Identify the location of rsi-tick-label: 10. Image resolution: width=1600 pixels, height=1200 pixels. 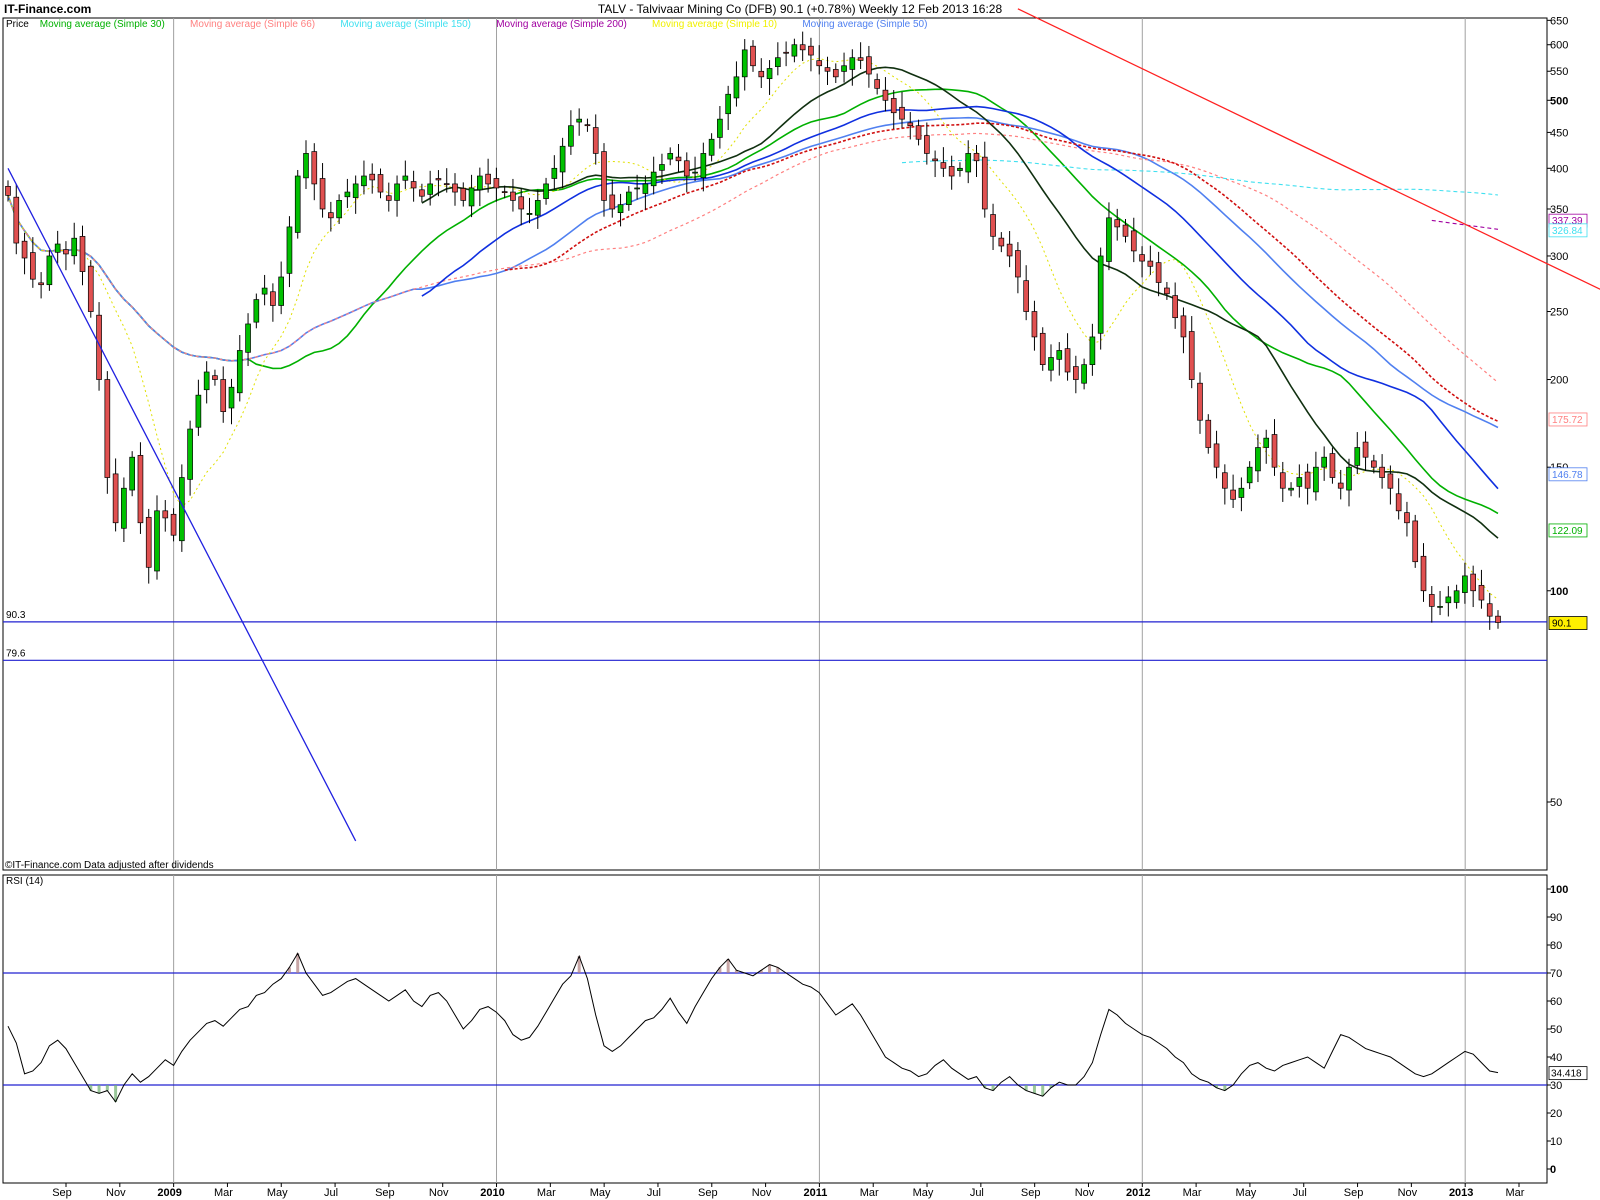
(1556, 1142).